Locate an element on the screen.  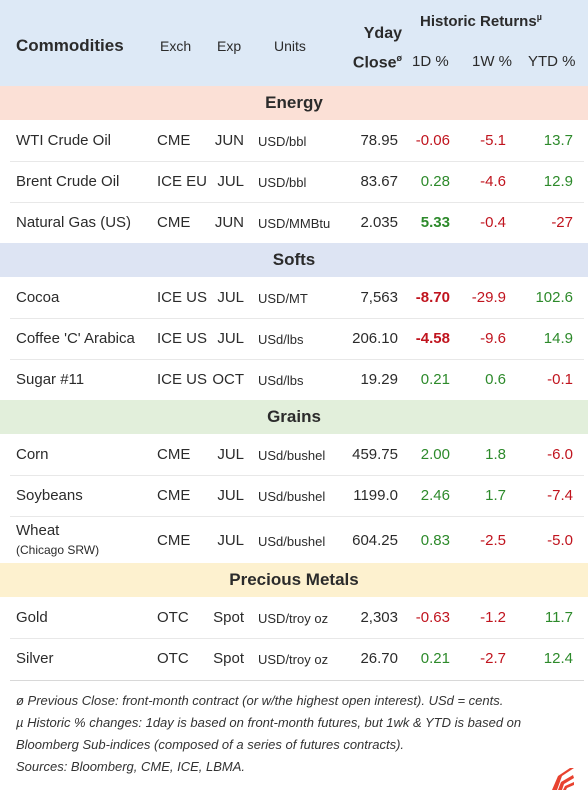
table-bottom-divider is located at coordinates (297, 680).